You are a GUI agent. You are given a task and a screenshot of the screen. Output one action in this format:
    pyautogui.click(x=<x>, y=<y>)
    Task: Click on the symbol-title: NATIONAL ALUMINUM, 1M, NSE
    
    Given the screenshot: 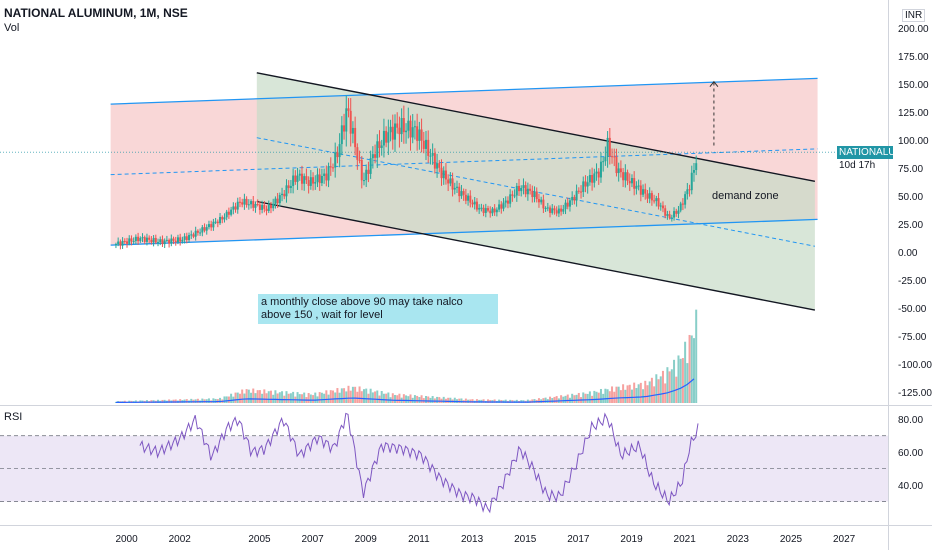 What is the action you would take?
    pyautogui.click(x=96, y=13)
    